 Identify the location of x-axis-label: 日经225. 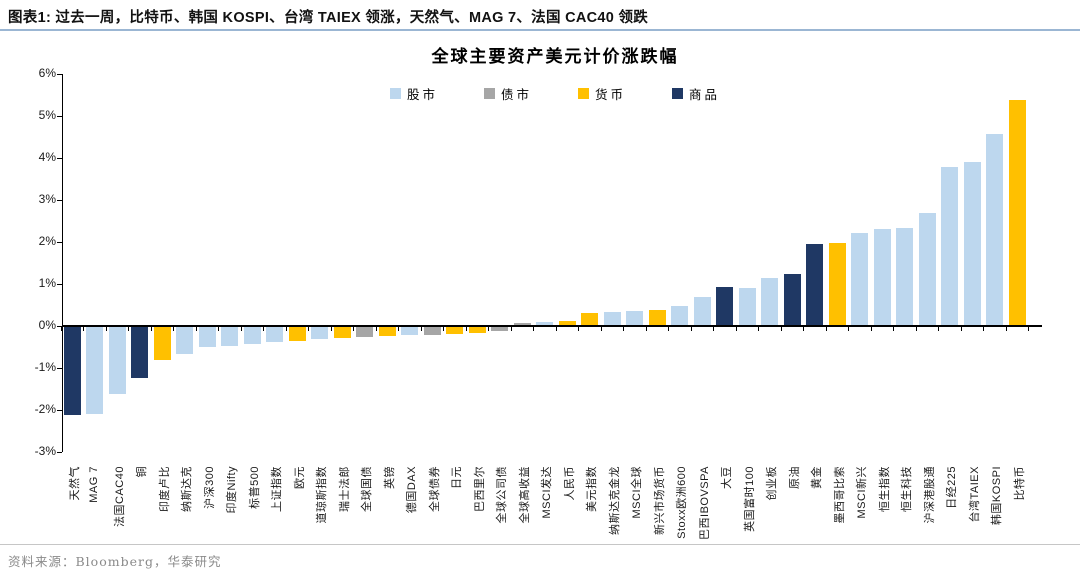
(952, 487).